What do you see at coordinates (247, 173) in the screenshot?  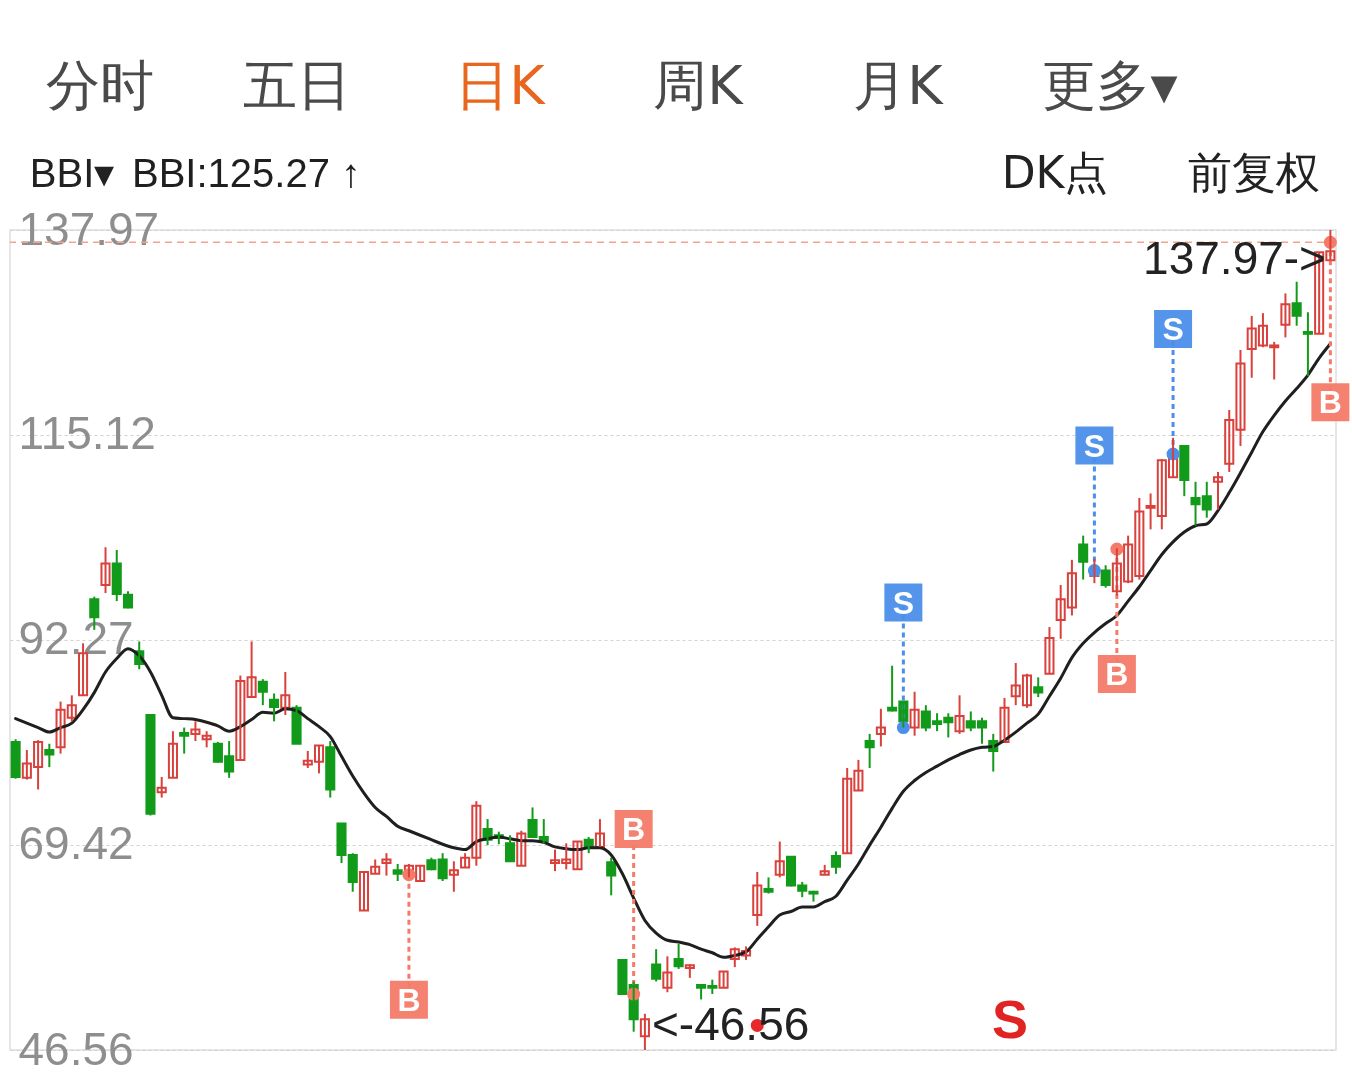 I see `text: BBI:125.27 ↑` at bounding box center [247, 173].